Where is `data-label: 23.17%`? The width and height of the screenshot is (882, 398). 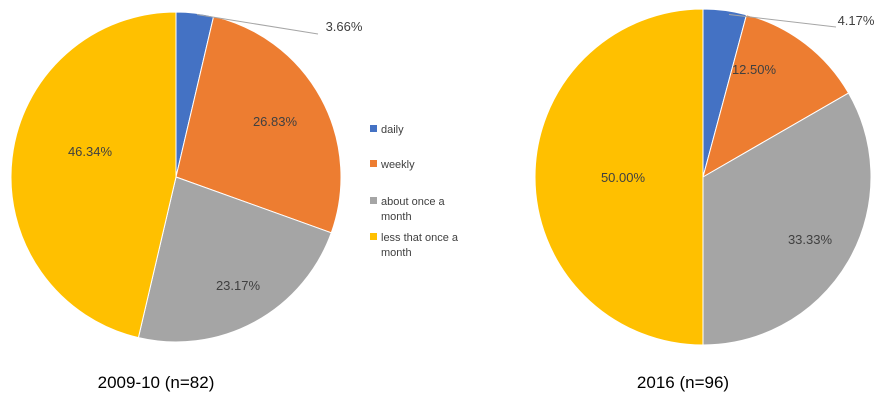 data-label: 23.17% is located at coordinates (238, 285).